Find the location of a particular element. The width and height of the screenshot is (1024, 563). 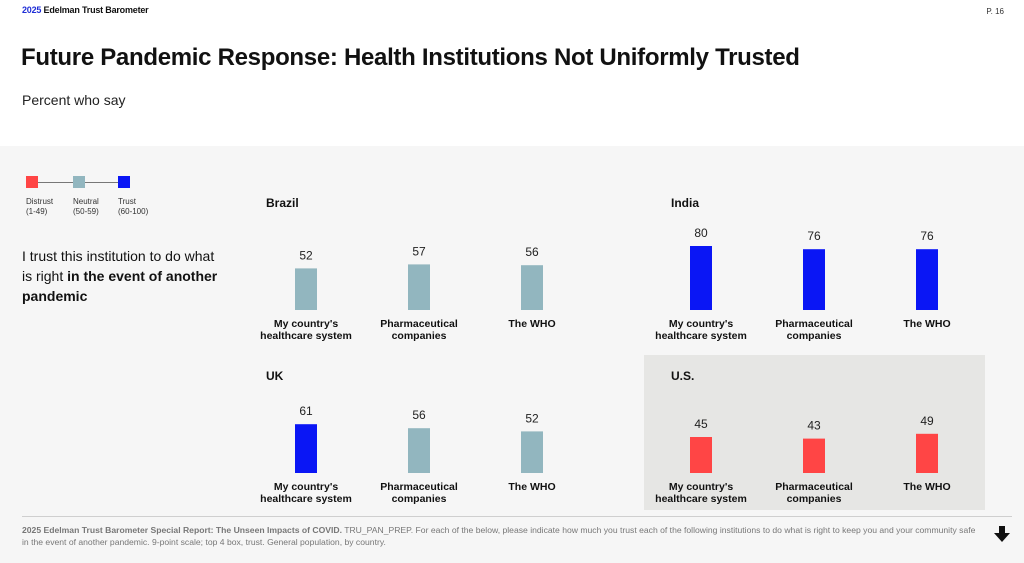

arrow-down-icon is located at coordinates (1002, 534).